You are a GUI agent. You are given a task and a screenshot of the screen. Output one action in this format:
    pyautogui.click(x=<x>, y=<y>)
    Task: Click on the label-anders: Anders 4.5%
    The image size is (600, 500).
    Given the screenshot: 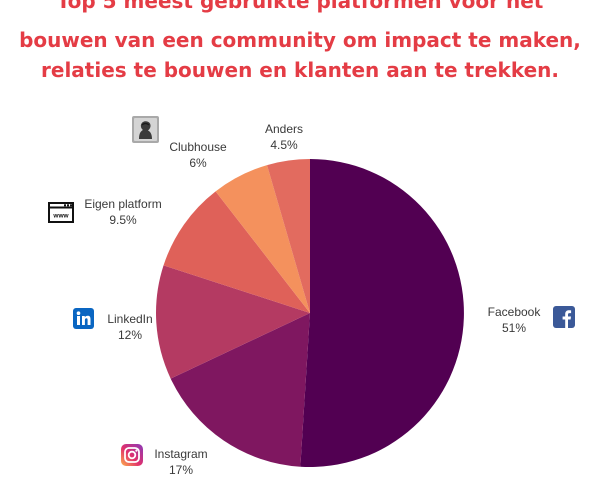 What is the action you would take?
    pyautogui.click(x=284, y=137)
    